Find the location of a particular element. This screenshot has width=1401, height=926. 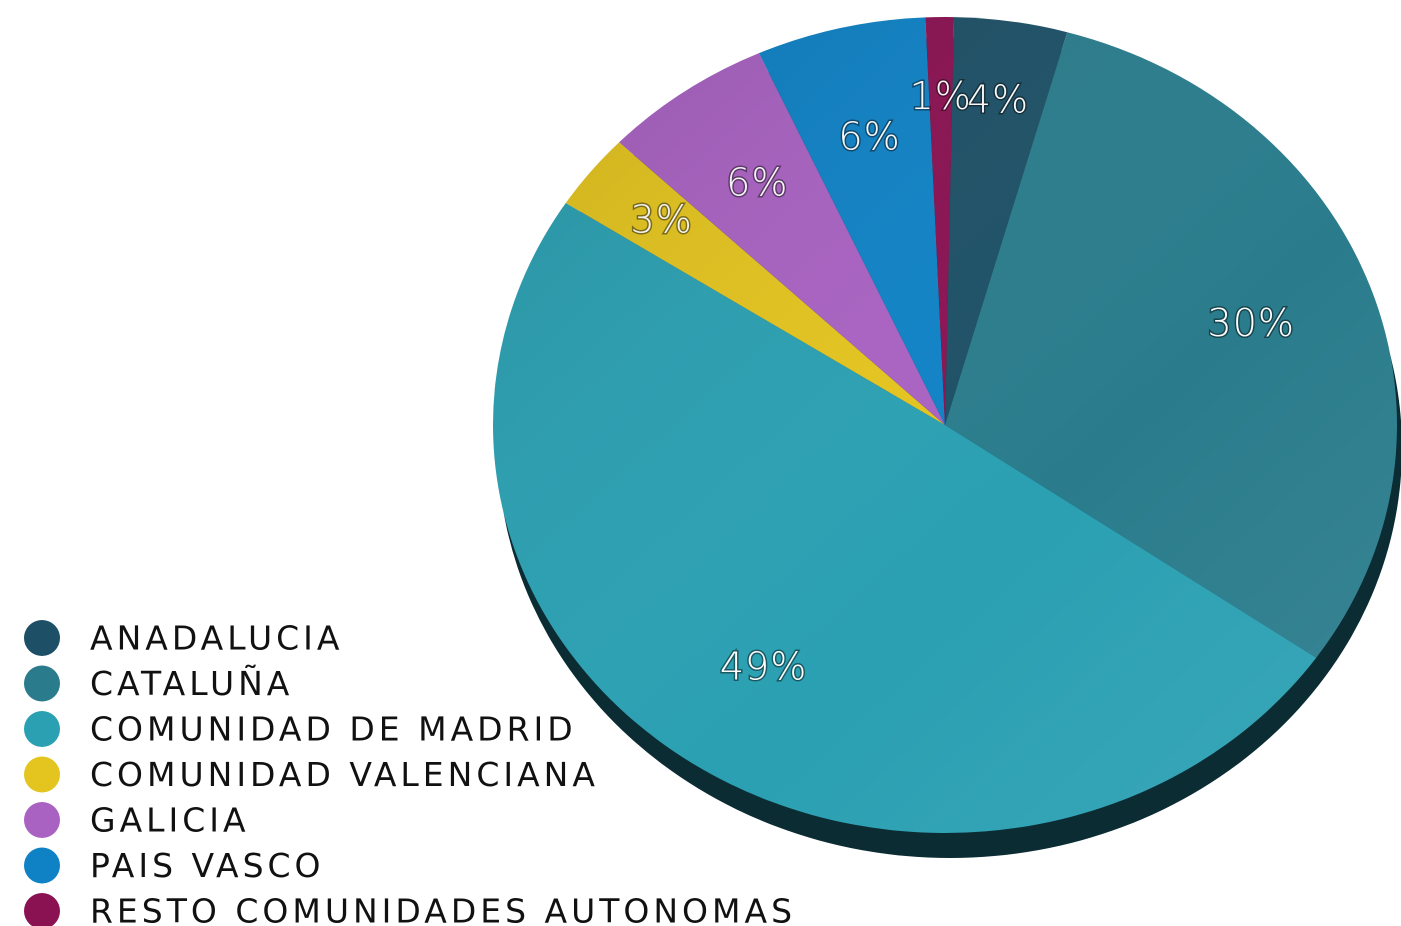

legend-label: COMUNIDAD DE MADRID is located at coordinates (333, 729).